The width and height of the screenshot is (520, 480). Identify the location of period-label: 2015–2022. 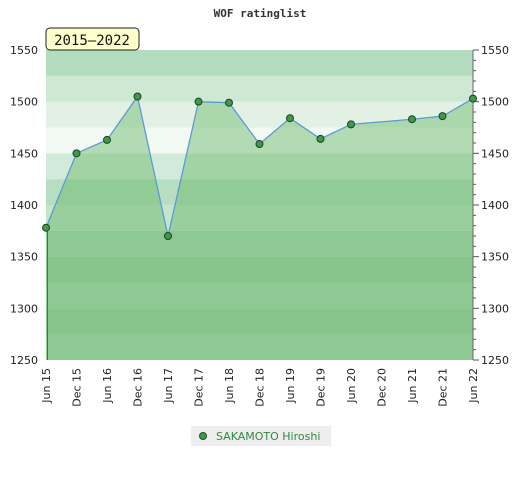
(92, 41).